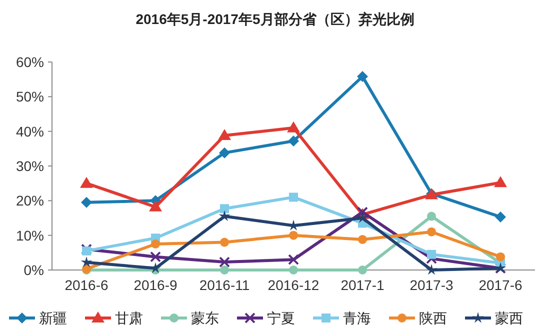 The width and height of the screenshot is (550, 333). Describe the element at coordinates (30, 200) in the screenshot. I see `y-tick-label: 20%` at that location.